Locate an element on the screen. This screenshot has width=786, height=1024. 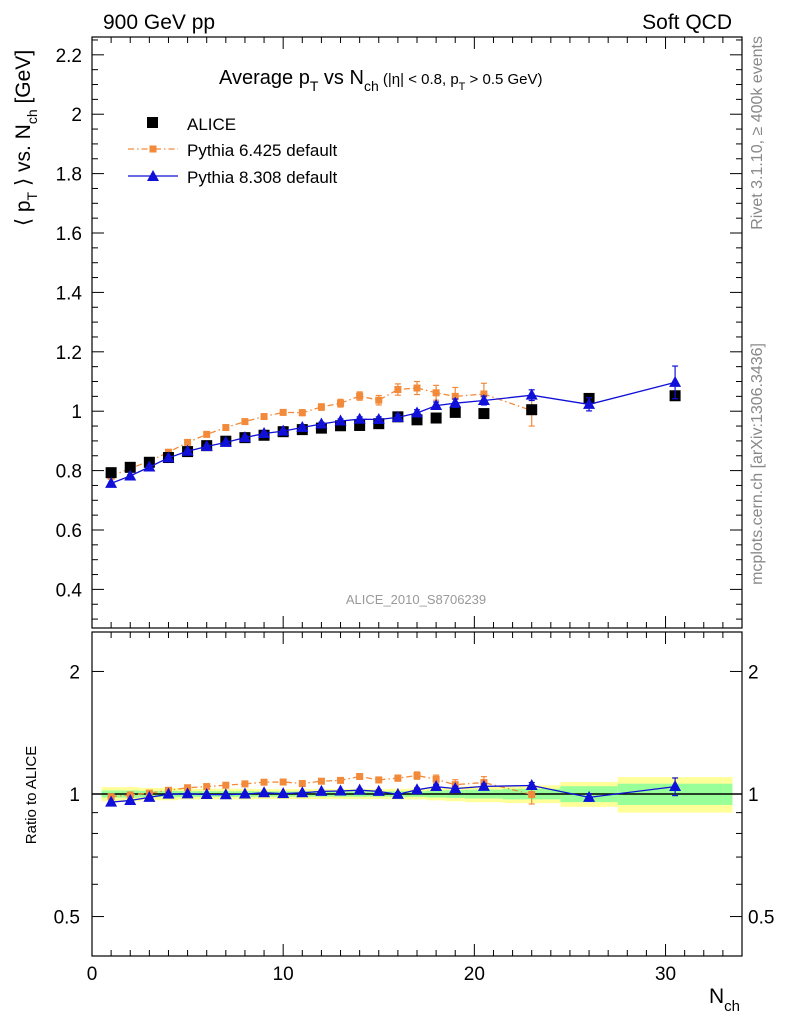
legend-pythia8-marker is located at coordinates (153, 175).